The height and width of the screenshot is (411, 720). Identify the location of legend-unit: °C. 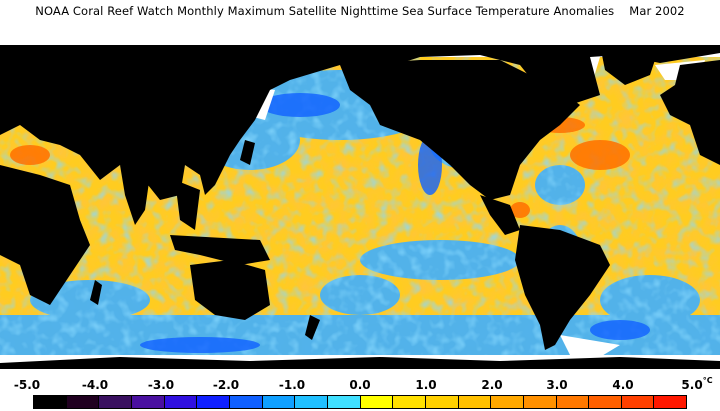
(707, 380).